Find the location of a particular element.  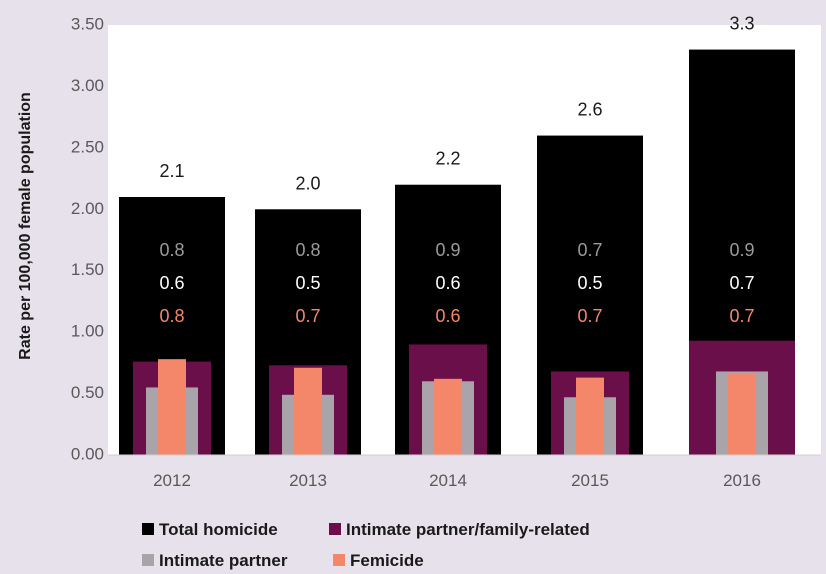

y-tick-label: 0.50 is located at coordinates (87, 392).